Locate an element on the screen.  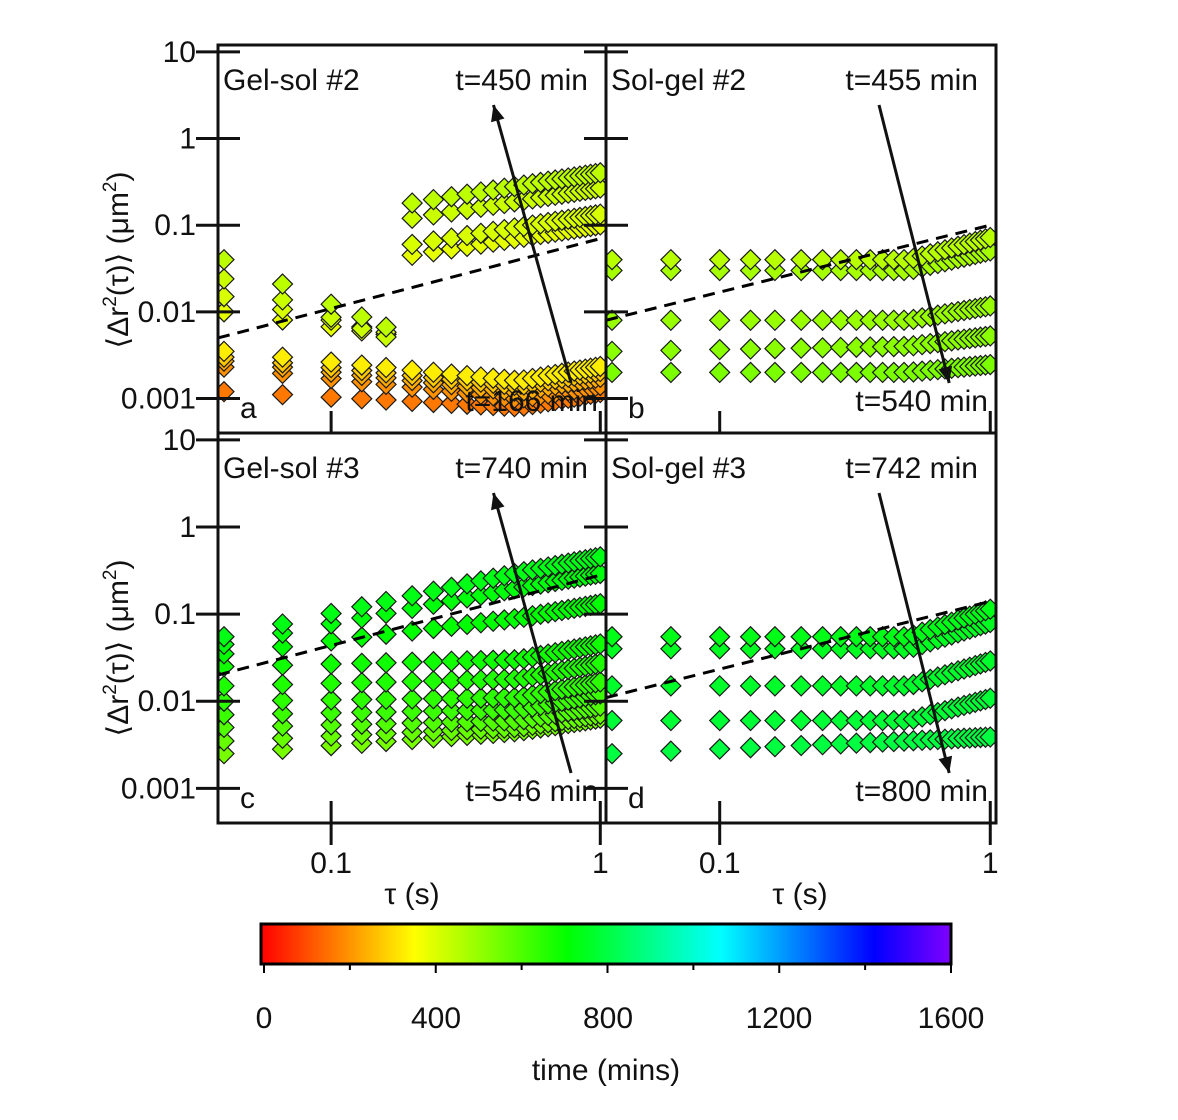
series-t670 is located at coordinates (412, 674).